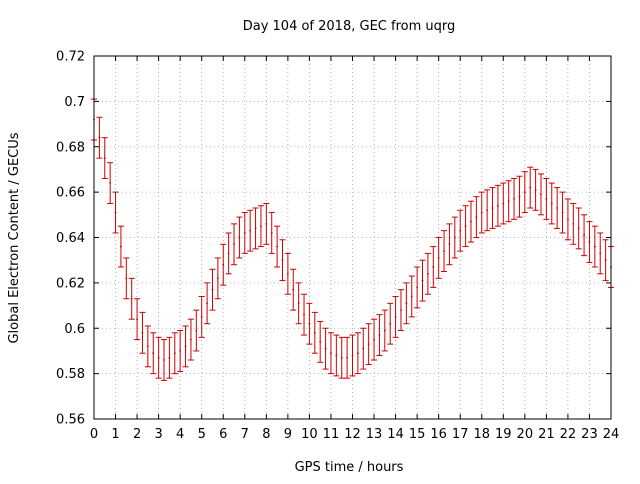 This screenshot has height=484, width=640. I want to click on x-tick-label: 5, so click(202, 434).